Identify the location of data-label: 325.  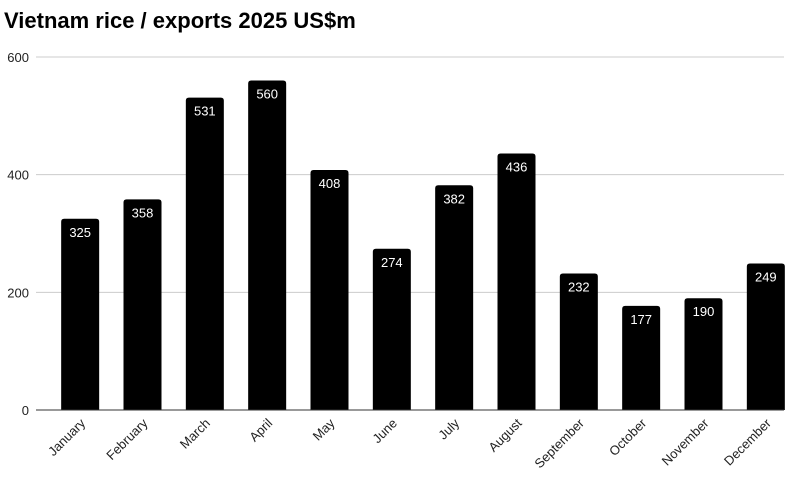
(80, 232).